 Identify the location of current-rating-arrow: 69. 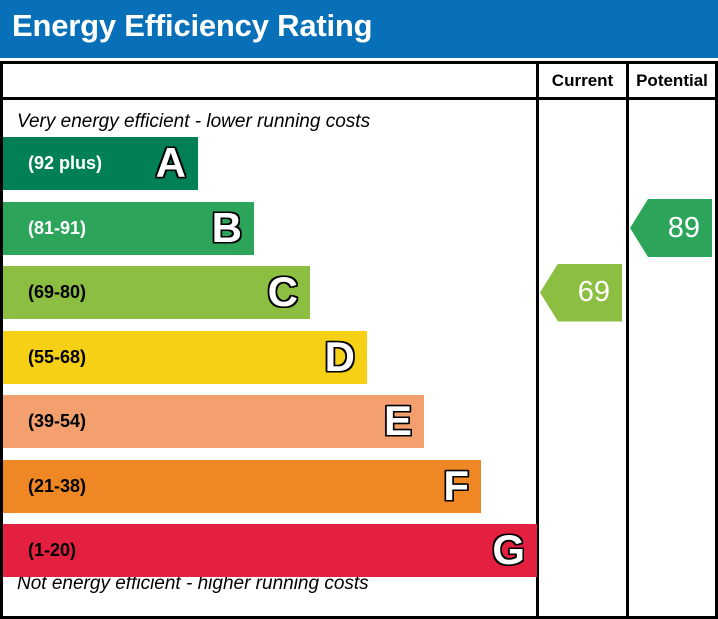
(581, 292).